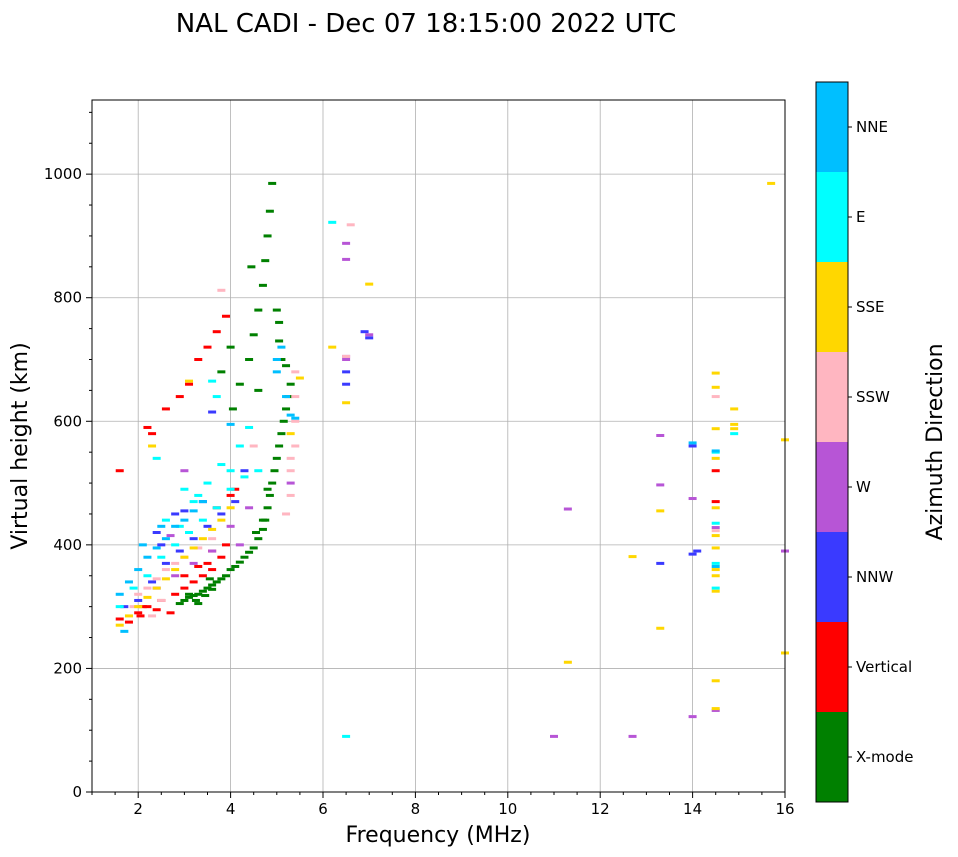 This screenshot has height=857, width=958. What do you see at coordinates (884, 757) in the screenshot?
I see `colorbar-tick-label: X-mode` at bounding box center [884, 757].